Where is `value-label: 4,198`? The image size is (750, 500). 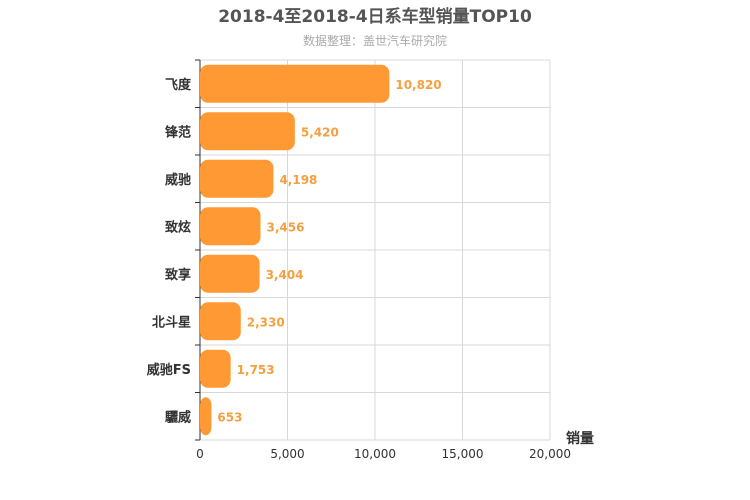 value-label: 4,198 is located at coordinates (298, 180).